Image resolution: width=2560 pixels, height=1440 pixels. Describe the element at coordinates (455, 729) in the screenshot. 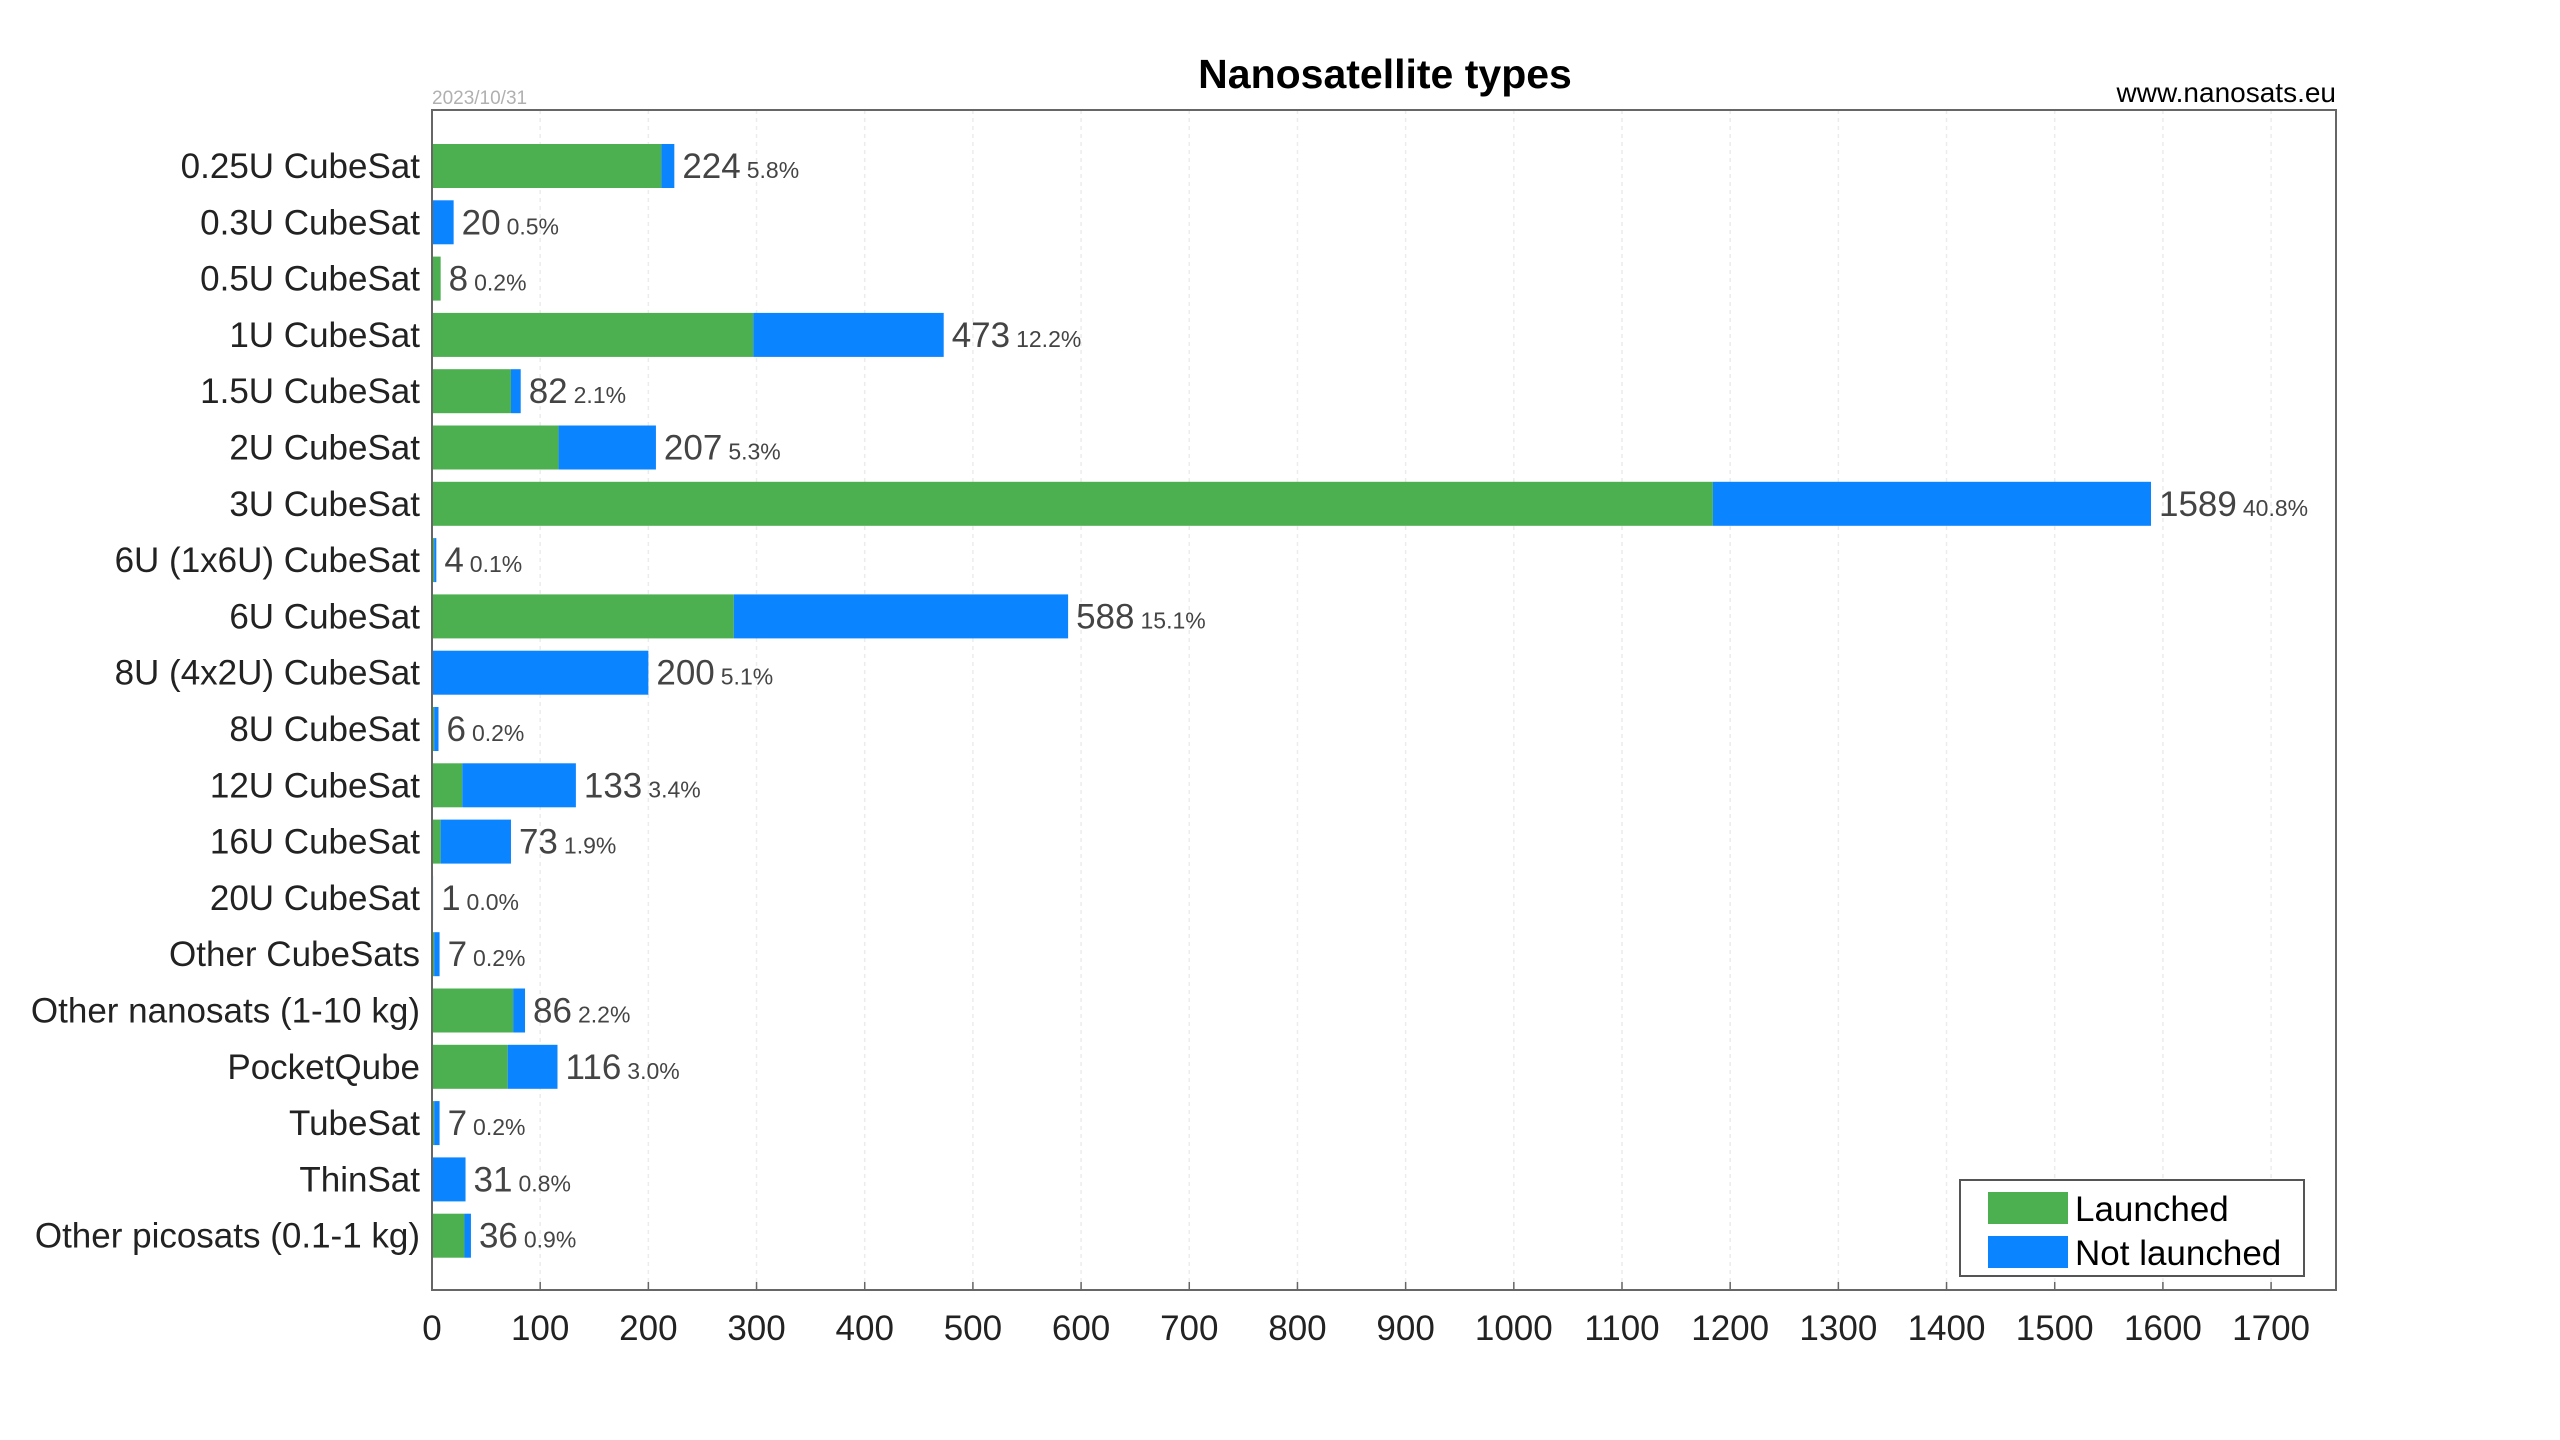

I see `total-value: 6` at that location.